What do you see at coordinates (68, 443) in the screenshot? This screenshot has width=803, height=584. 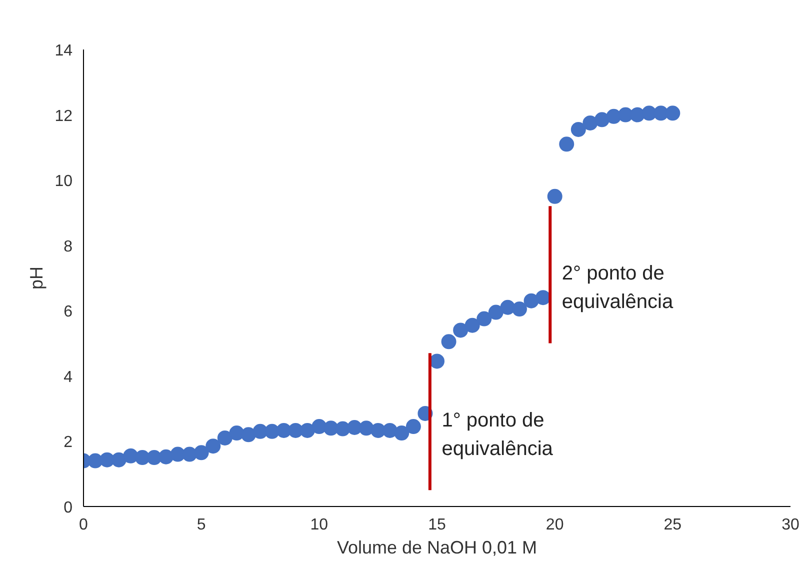 I see `y-tick-label: 2` at bounding box center [68, 443].